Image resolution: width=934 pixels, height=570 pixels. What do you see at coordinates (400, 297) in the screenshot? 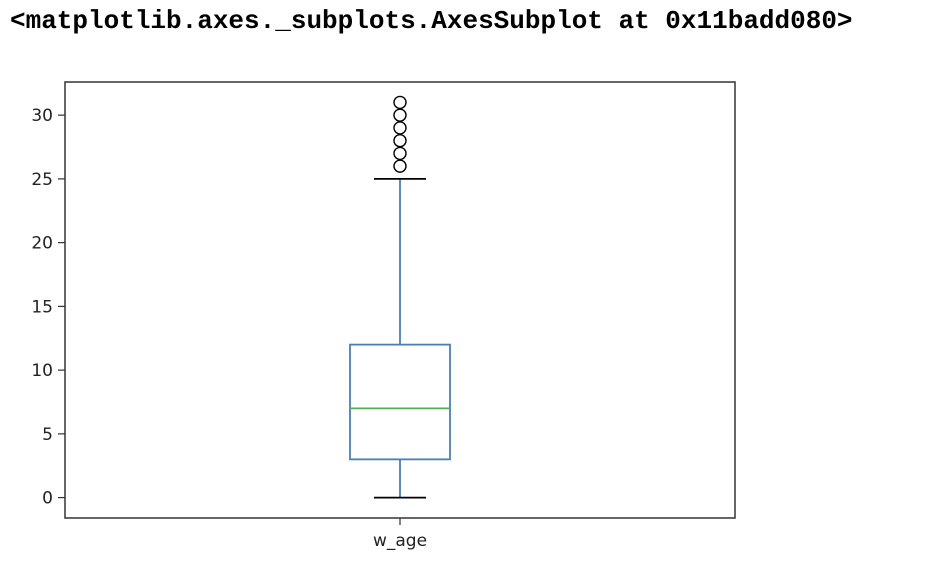
I see `box-plot-marks` at bounding box center [400, 297].